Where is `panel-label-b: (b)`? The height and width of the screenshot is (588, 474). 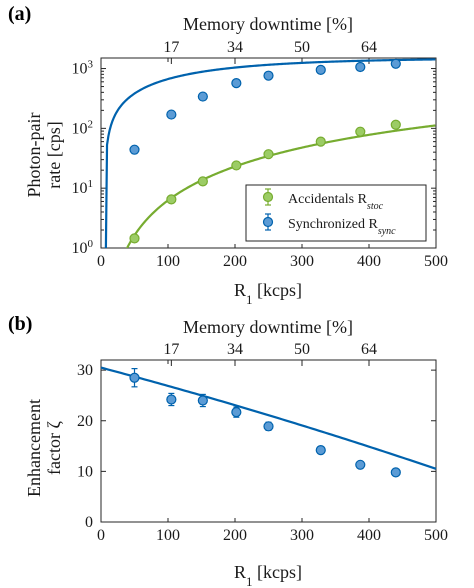
panel-label-b: (b) is located at coordinates (20, 324).